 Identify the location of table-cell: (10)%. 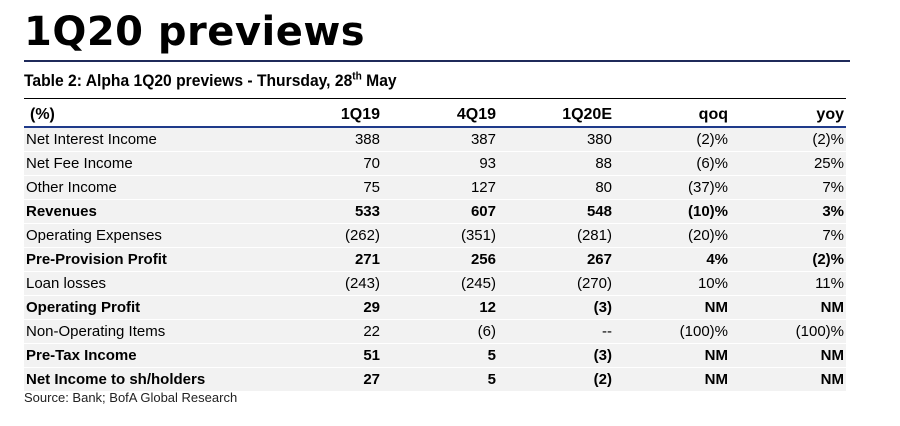
(672, 211).